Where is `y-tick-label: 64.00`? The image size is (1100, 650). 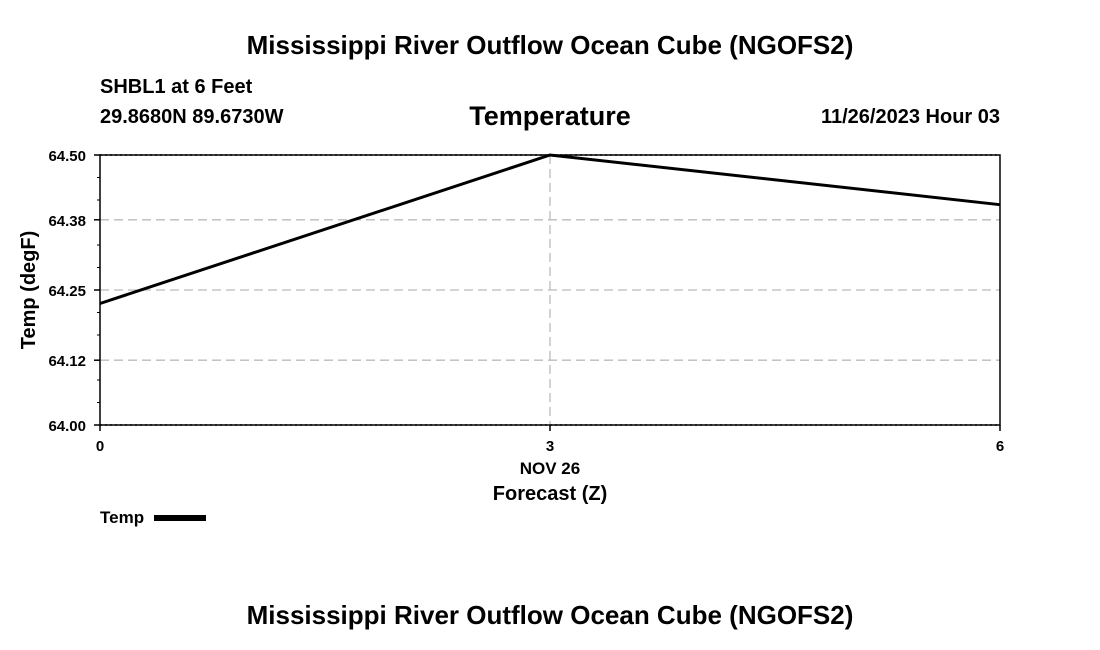 y-tick-label: 64.00 is located at coordinates (67, 426).